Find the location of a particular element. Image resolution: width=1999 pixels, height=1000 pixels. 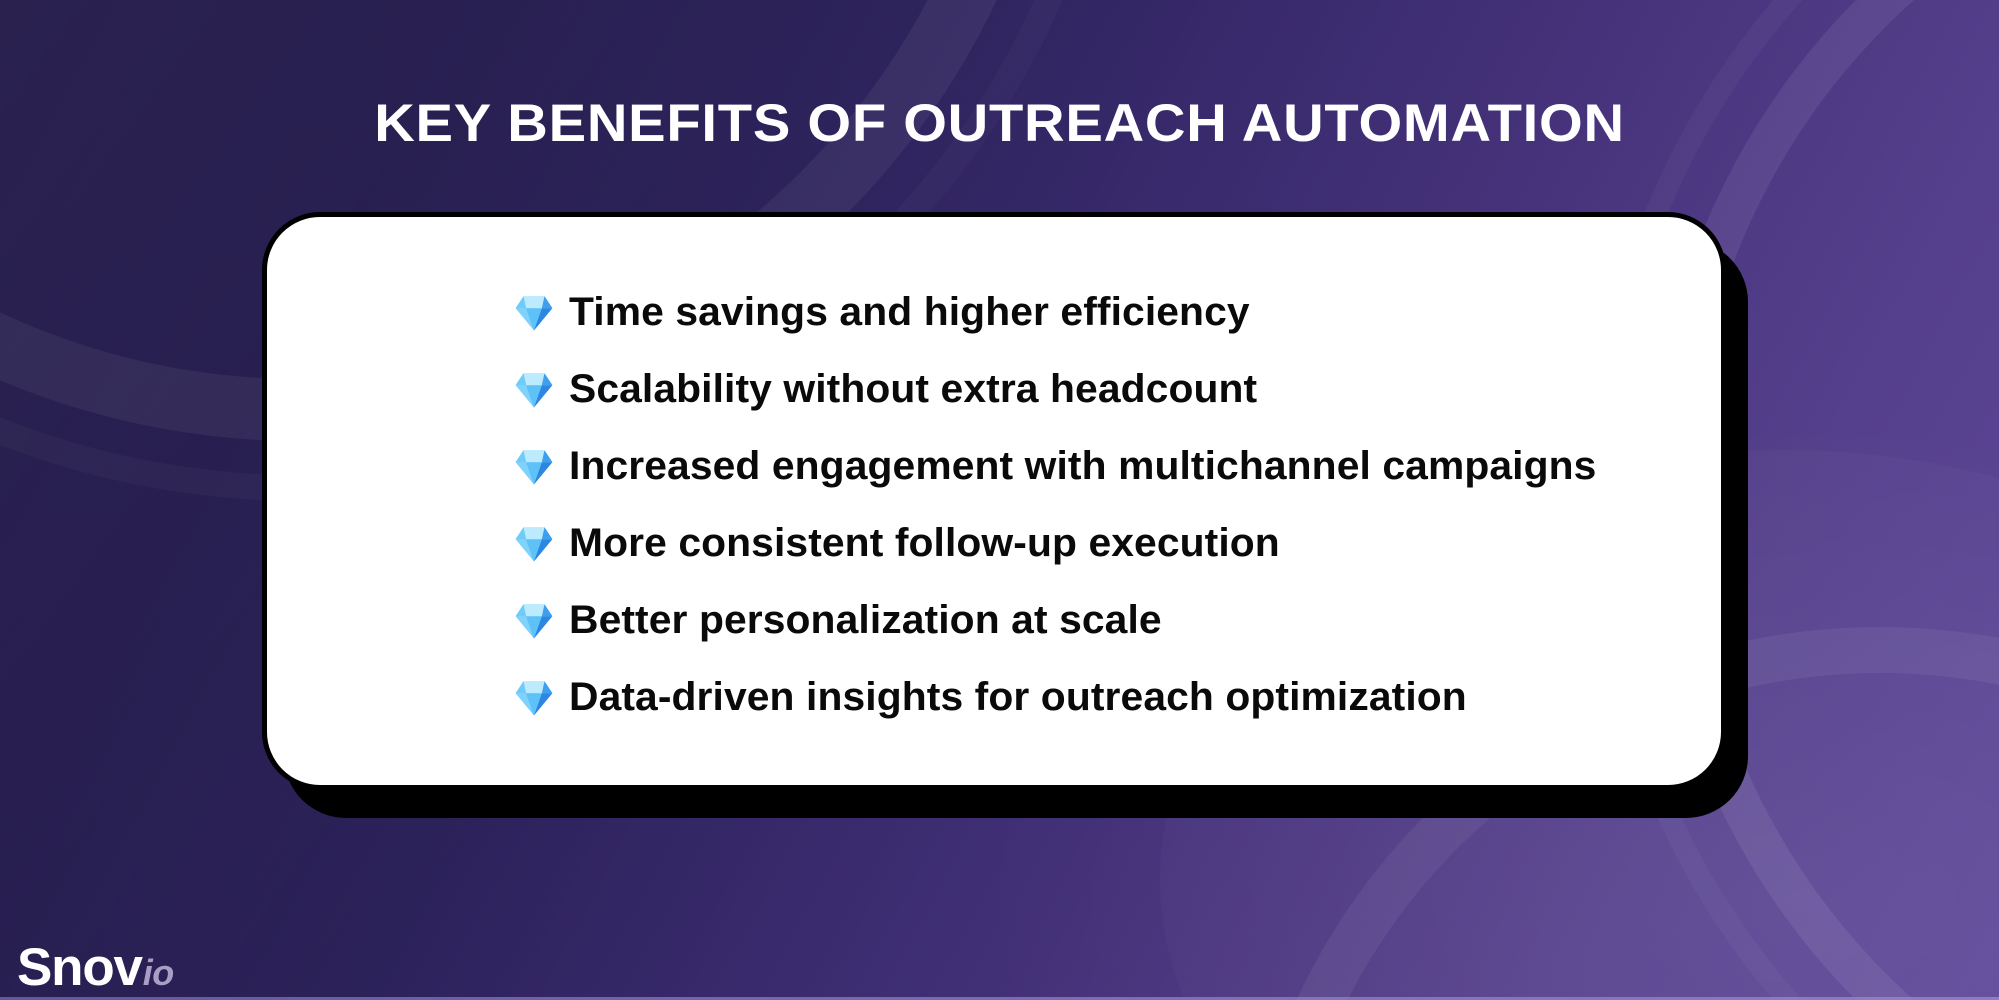

logo-suffix: io is located at coordinates (158, 972).